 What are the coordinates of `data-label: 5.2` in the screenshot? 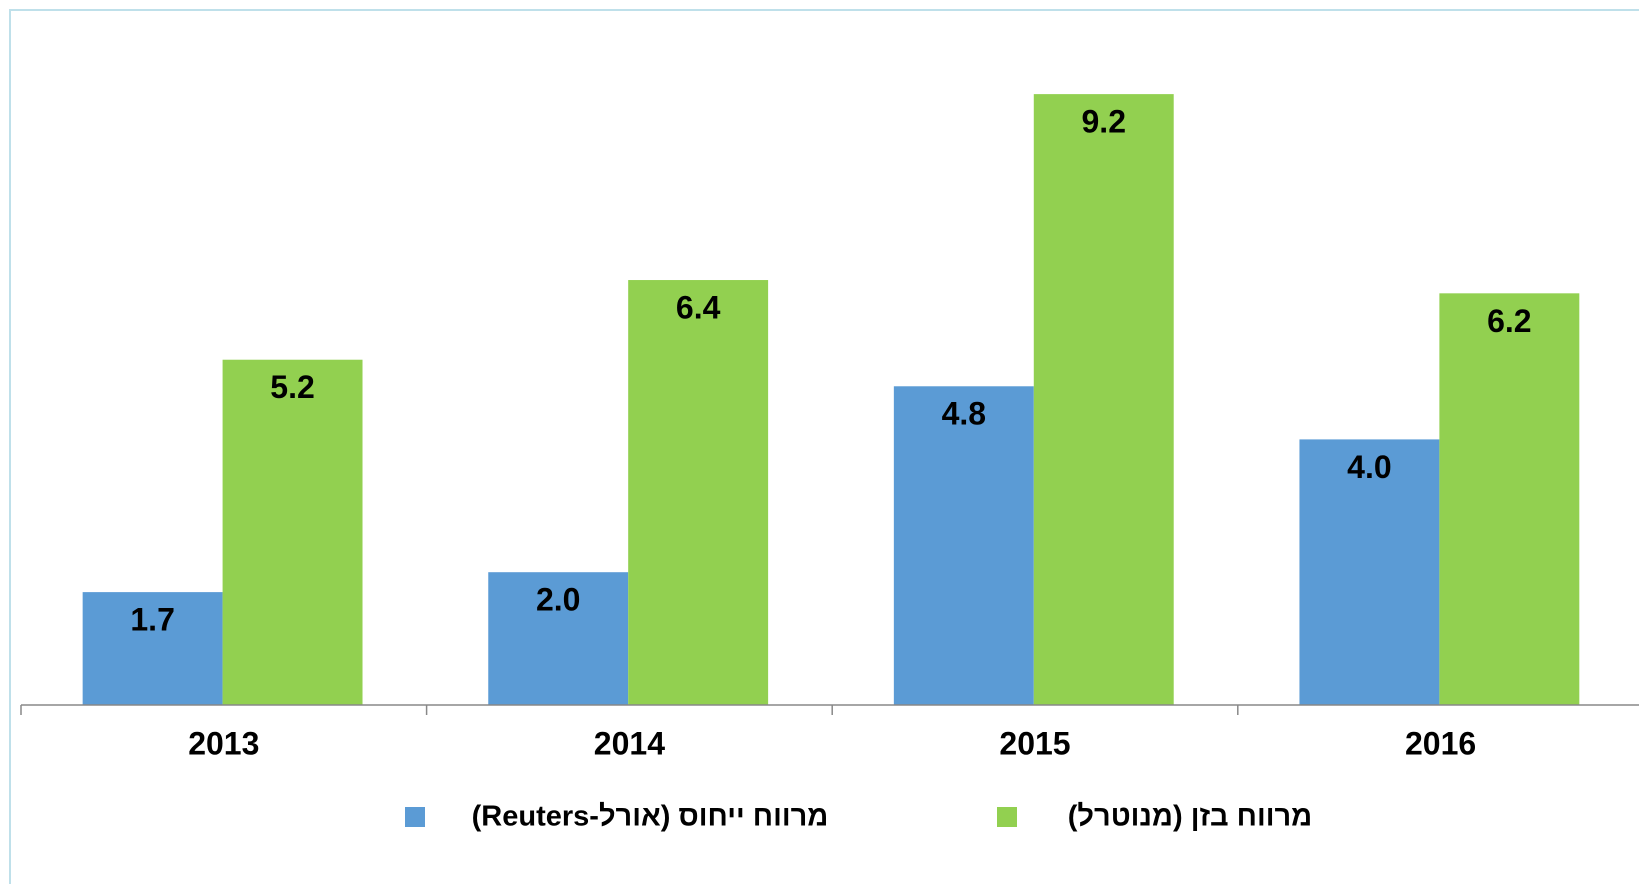 It's located at (292, 387).